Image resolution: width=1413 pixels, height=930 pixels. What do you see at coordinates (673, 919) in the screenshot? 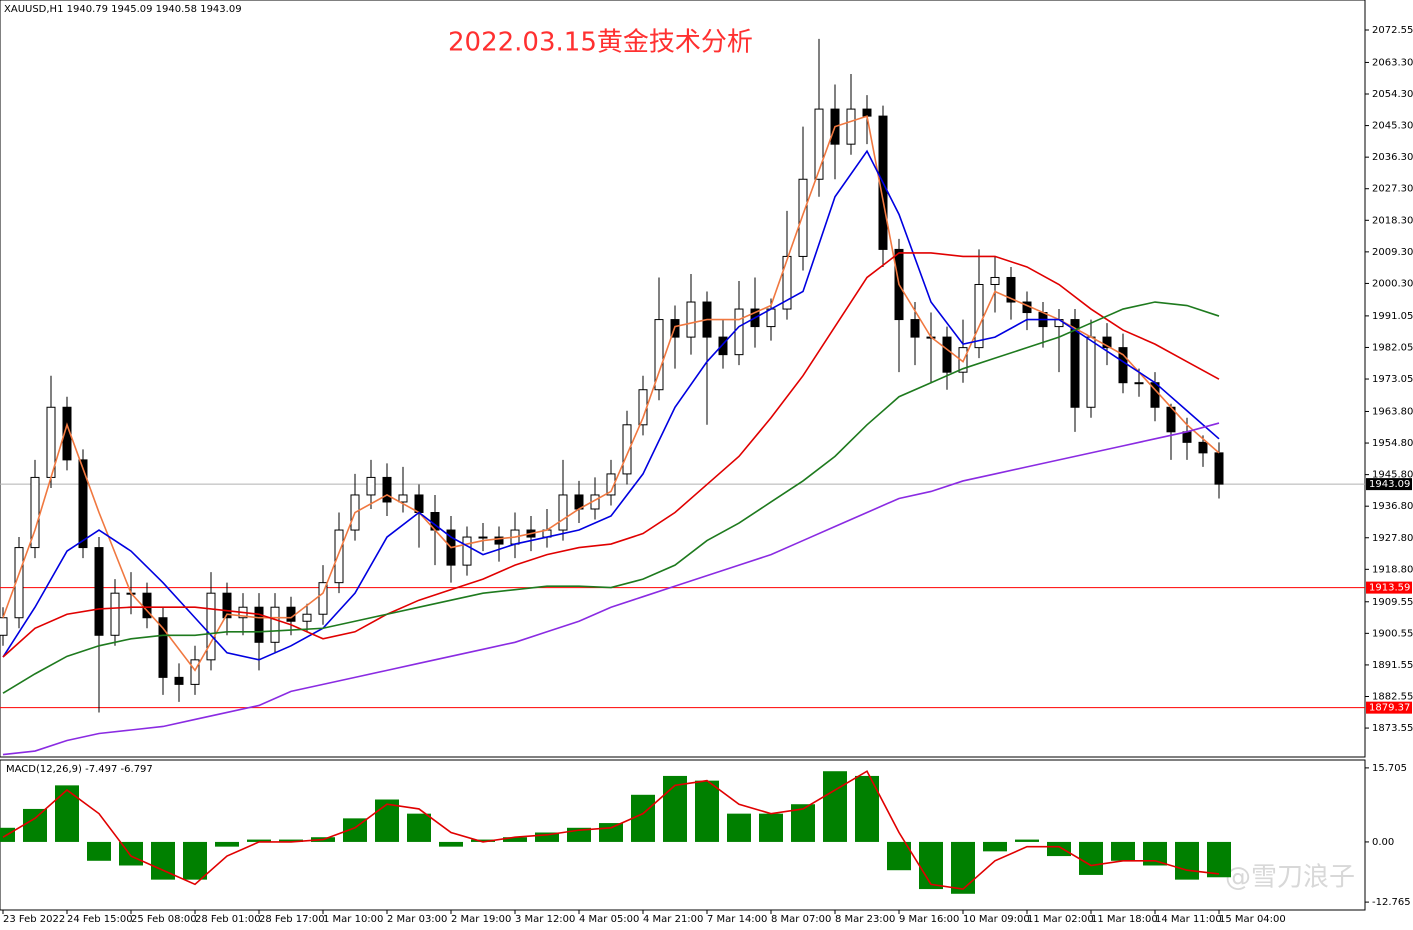
I see `x-tick-label: 4 Mar 21:00` at bounding box center [673, 919].